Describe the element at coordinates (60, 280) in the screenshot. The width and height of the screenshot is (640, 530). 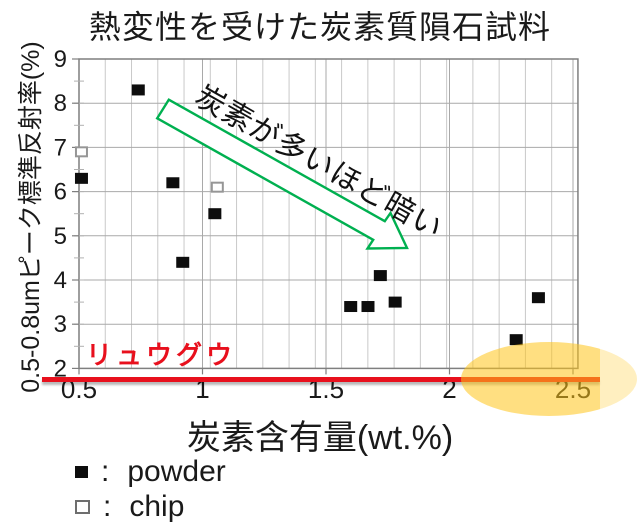
I see `y-tick-label: 4` at that location.